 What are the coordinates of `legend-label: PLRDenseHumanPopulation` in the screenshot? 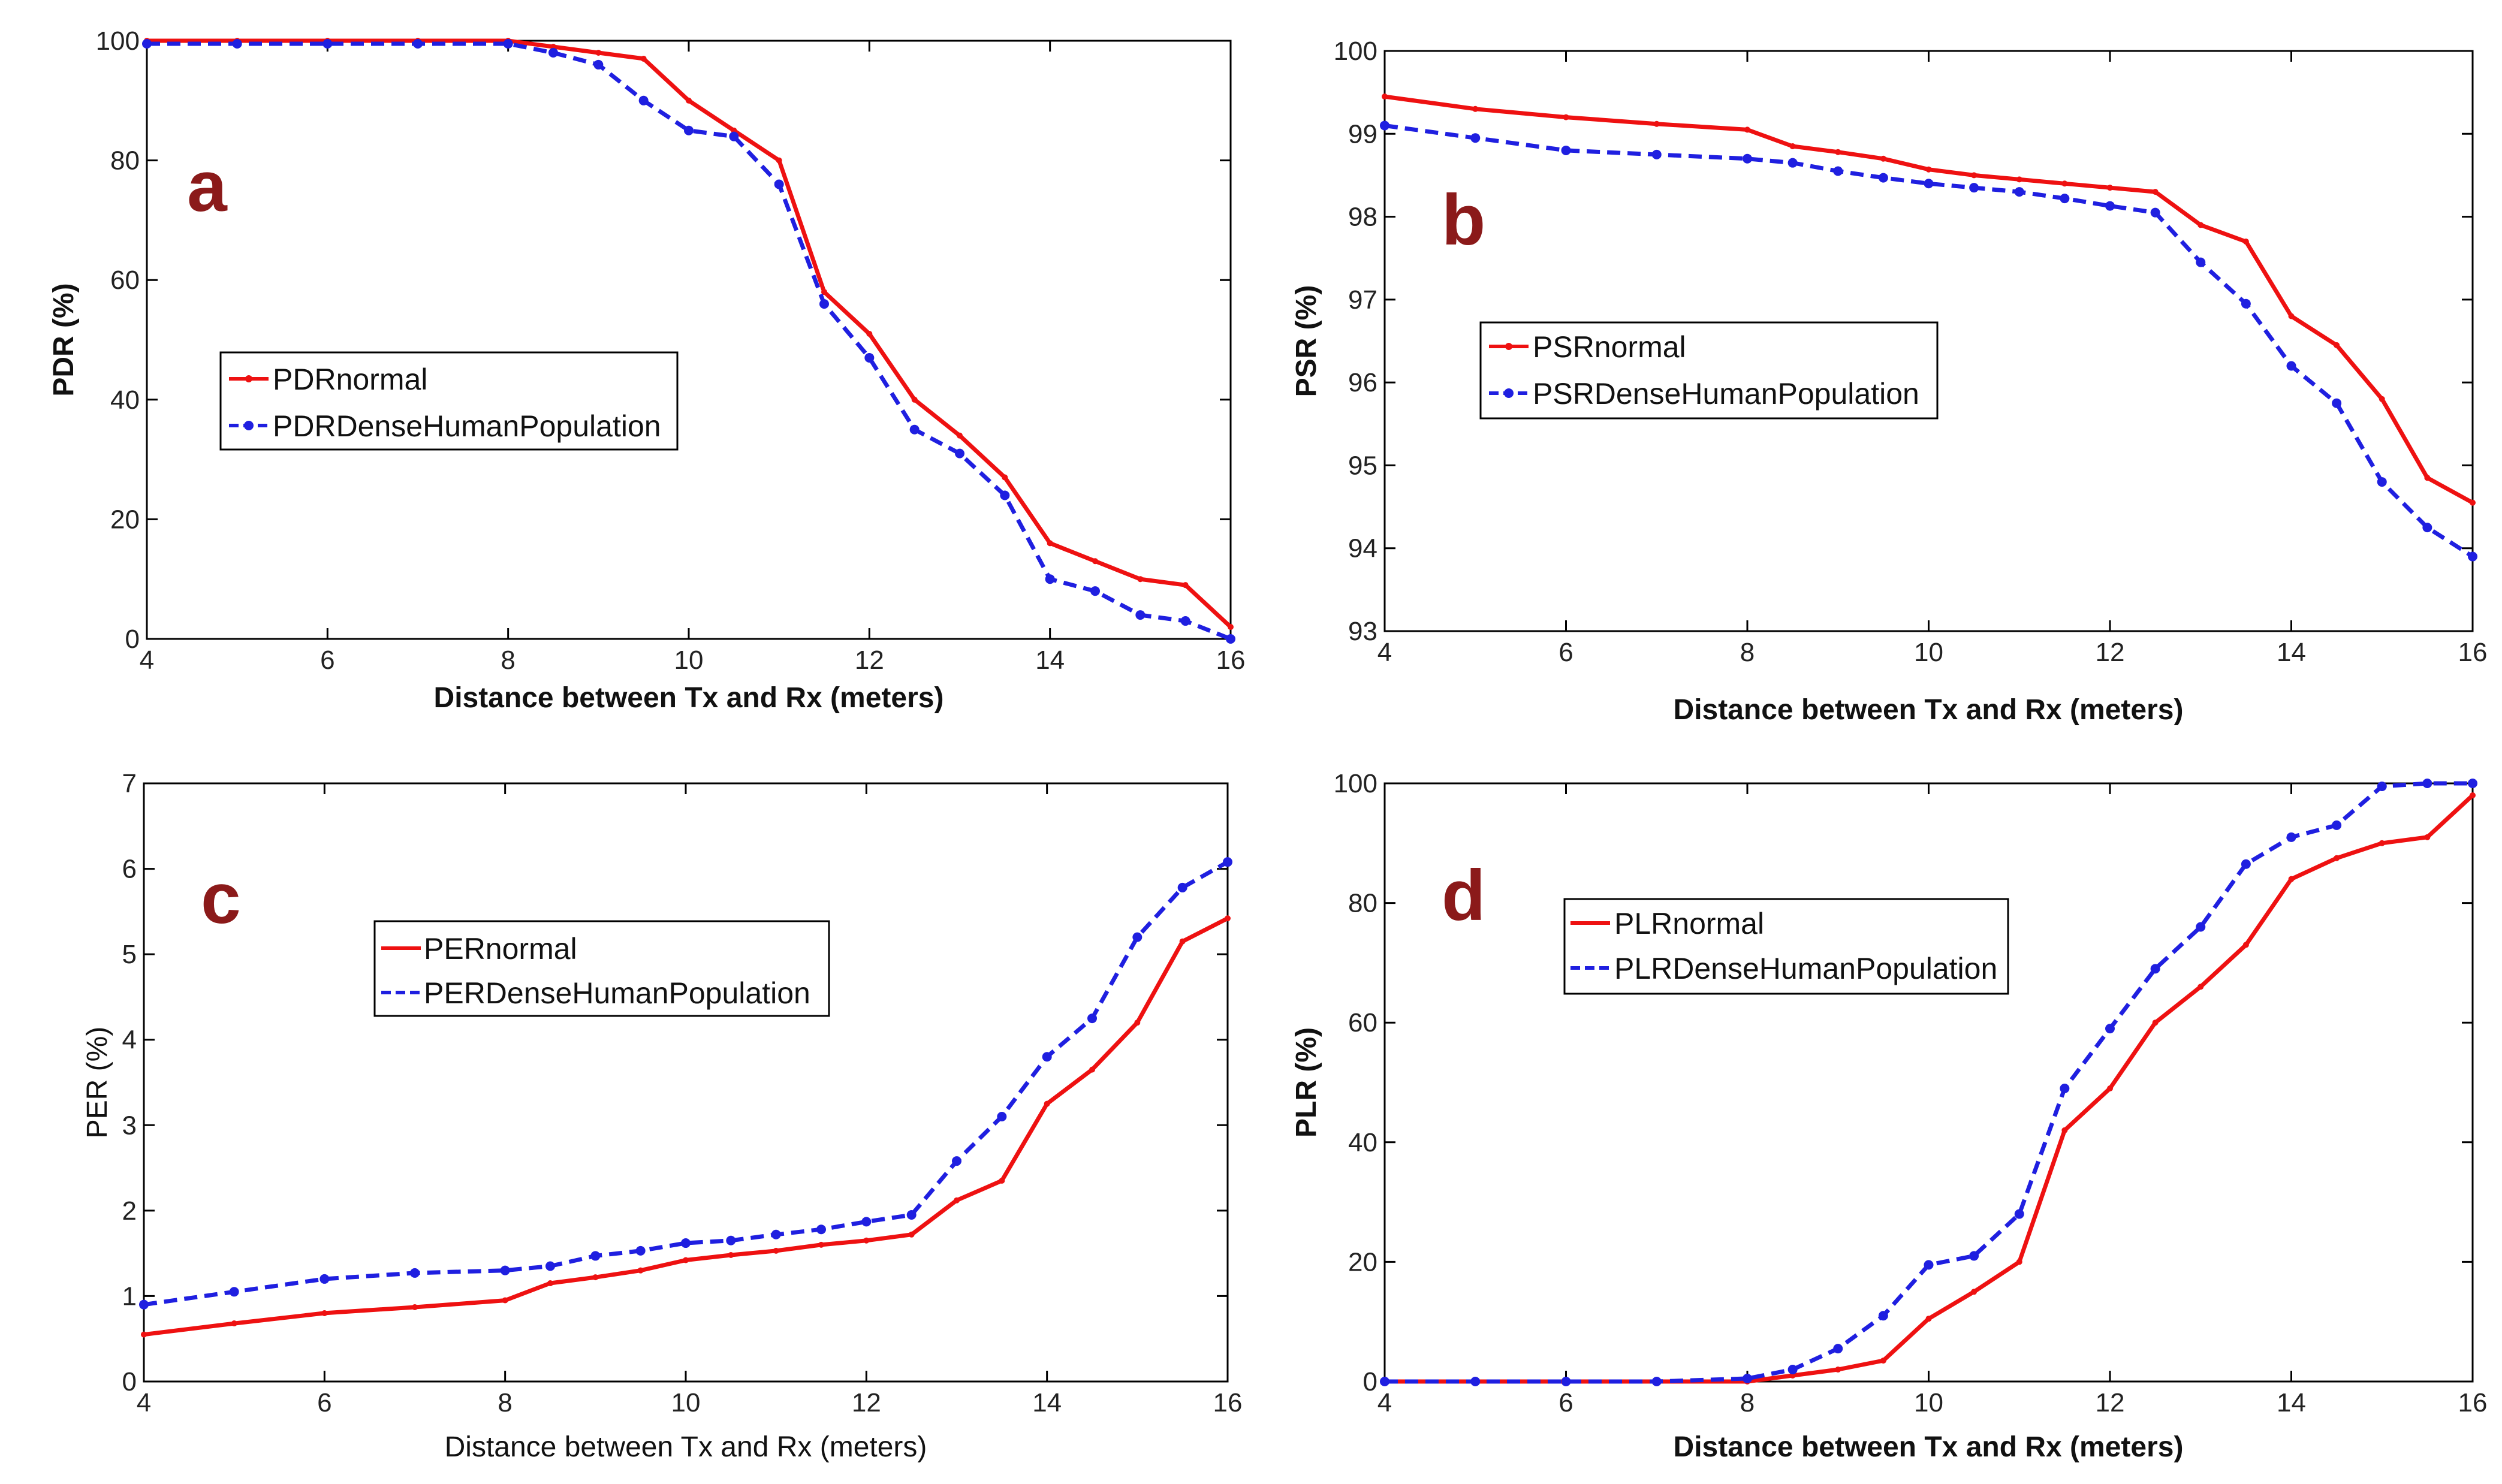 It's located at (1805, 969).